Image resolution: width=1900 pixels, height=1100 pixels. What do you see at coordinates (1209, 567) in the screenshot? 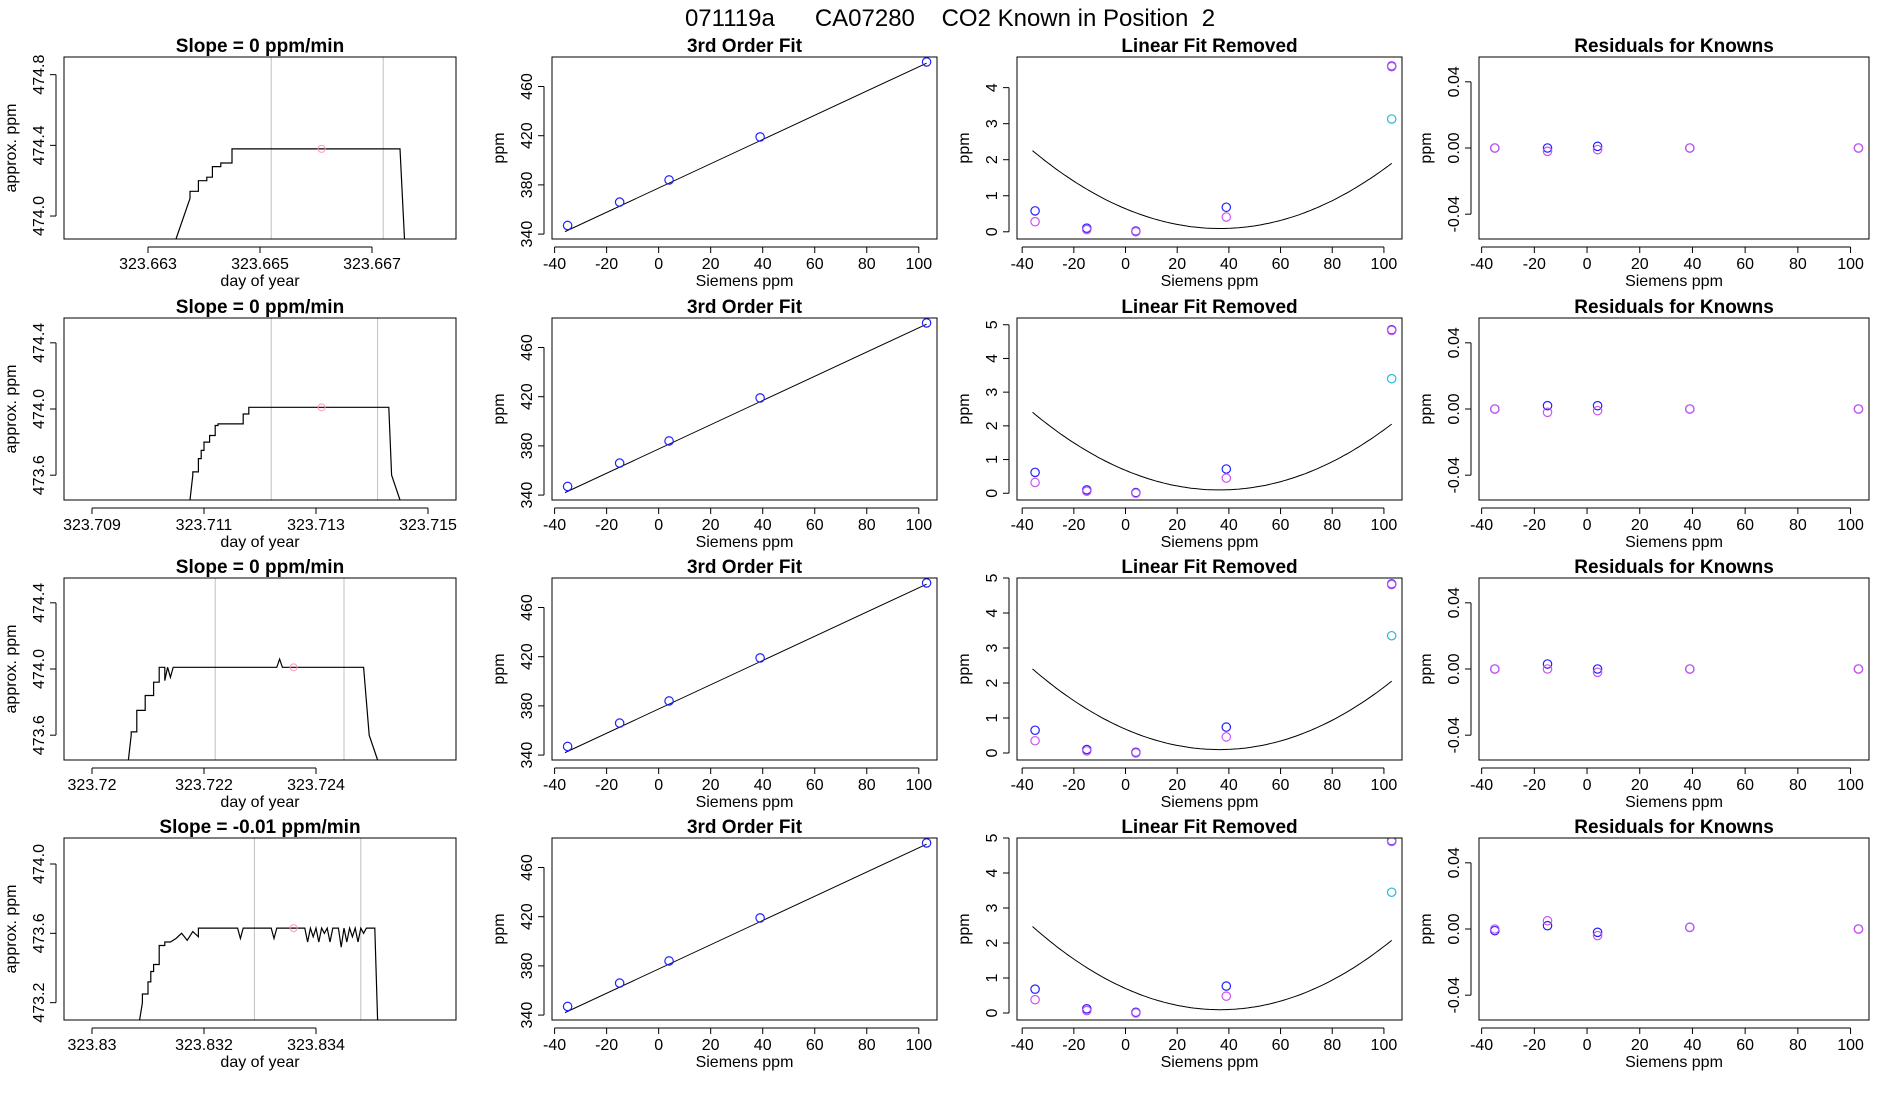
I see `panel-title: Linear Fit Removed` at bounding box center [1209, 567].